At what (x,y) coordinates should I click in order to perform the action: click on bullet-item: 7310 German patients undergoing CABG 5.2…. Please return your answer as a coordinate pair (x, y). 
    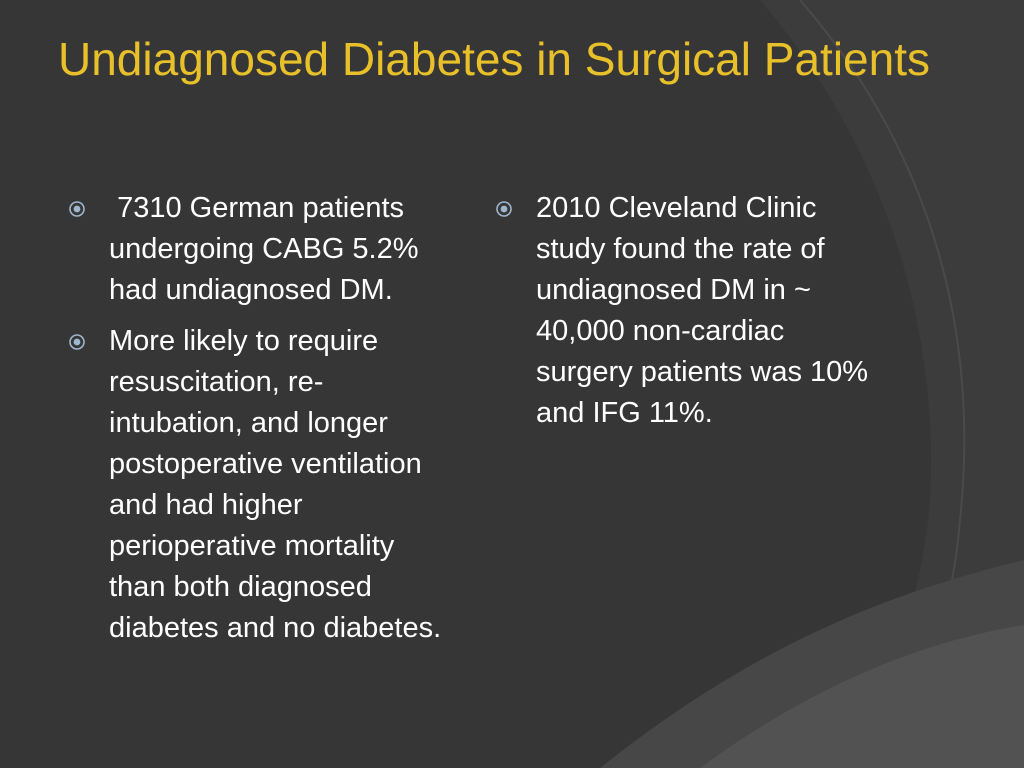
    Looking at the image, I should click on (255, 249).